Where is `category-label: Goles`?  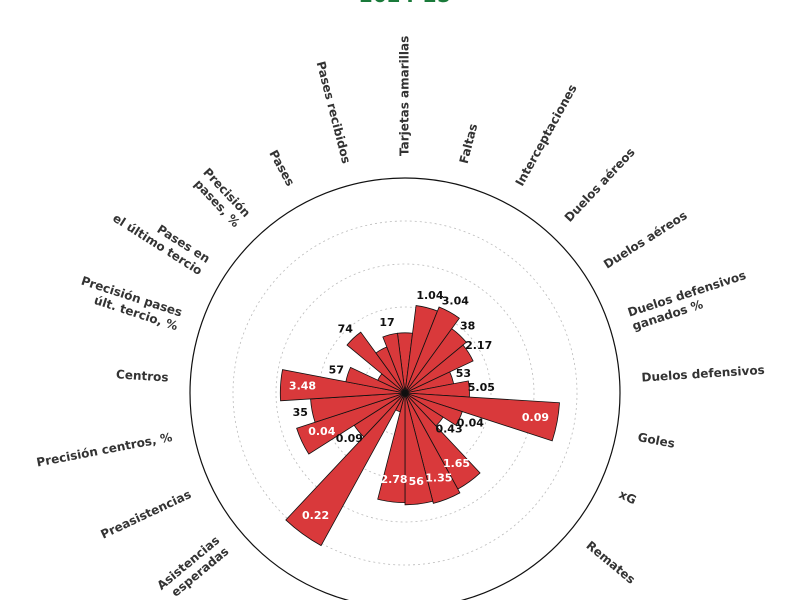
category-label: Goles is located at coordinates (656, 440).